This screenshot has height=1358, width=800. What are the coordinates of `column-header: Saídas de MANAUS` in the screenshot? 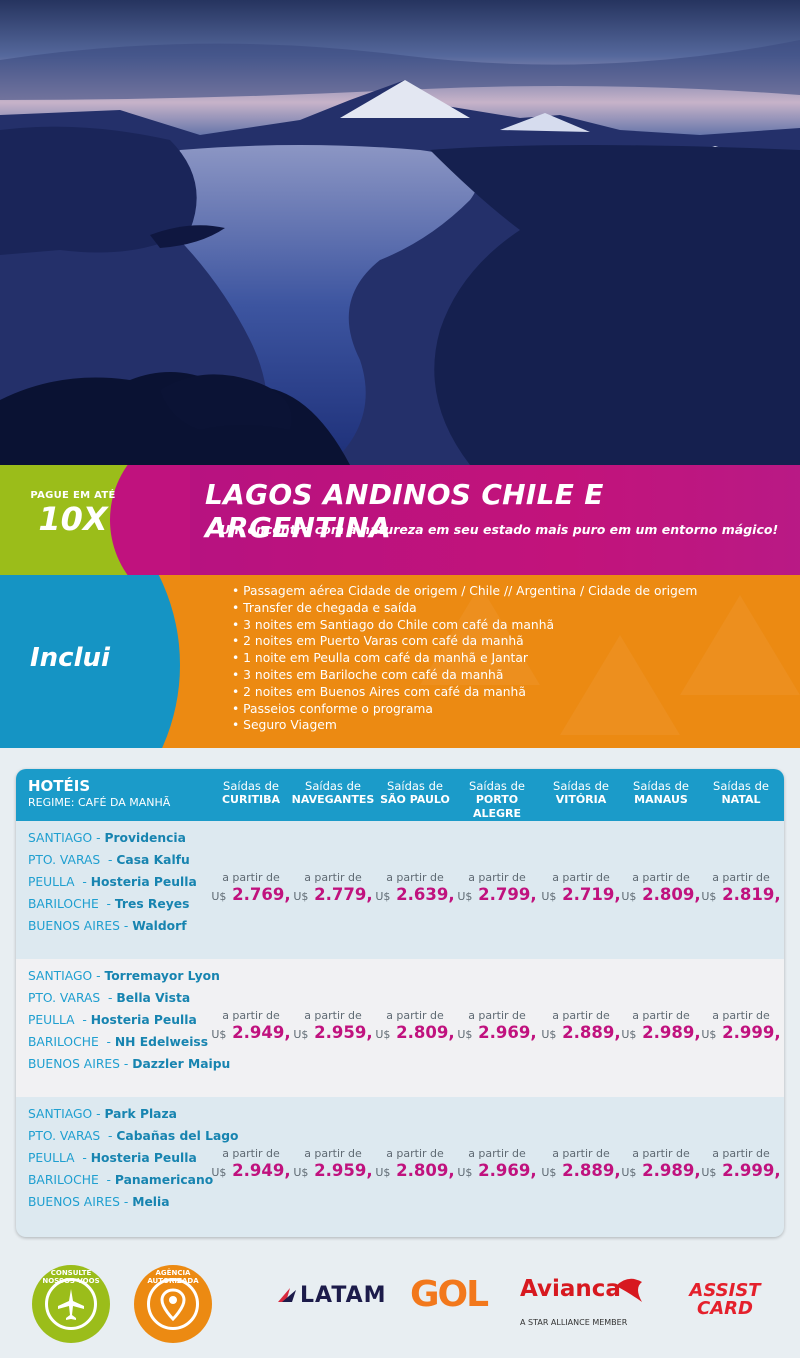 It's located at (661, 793).